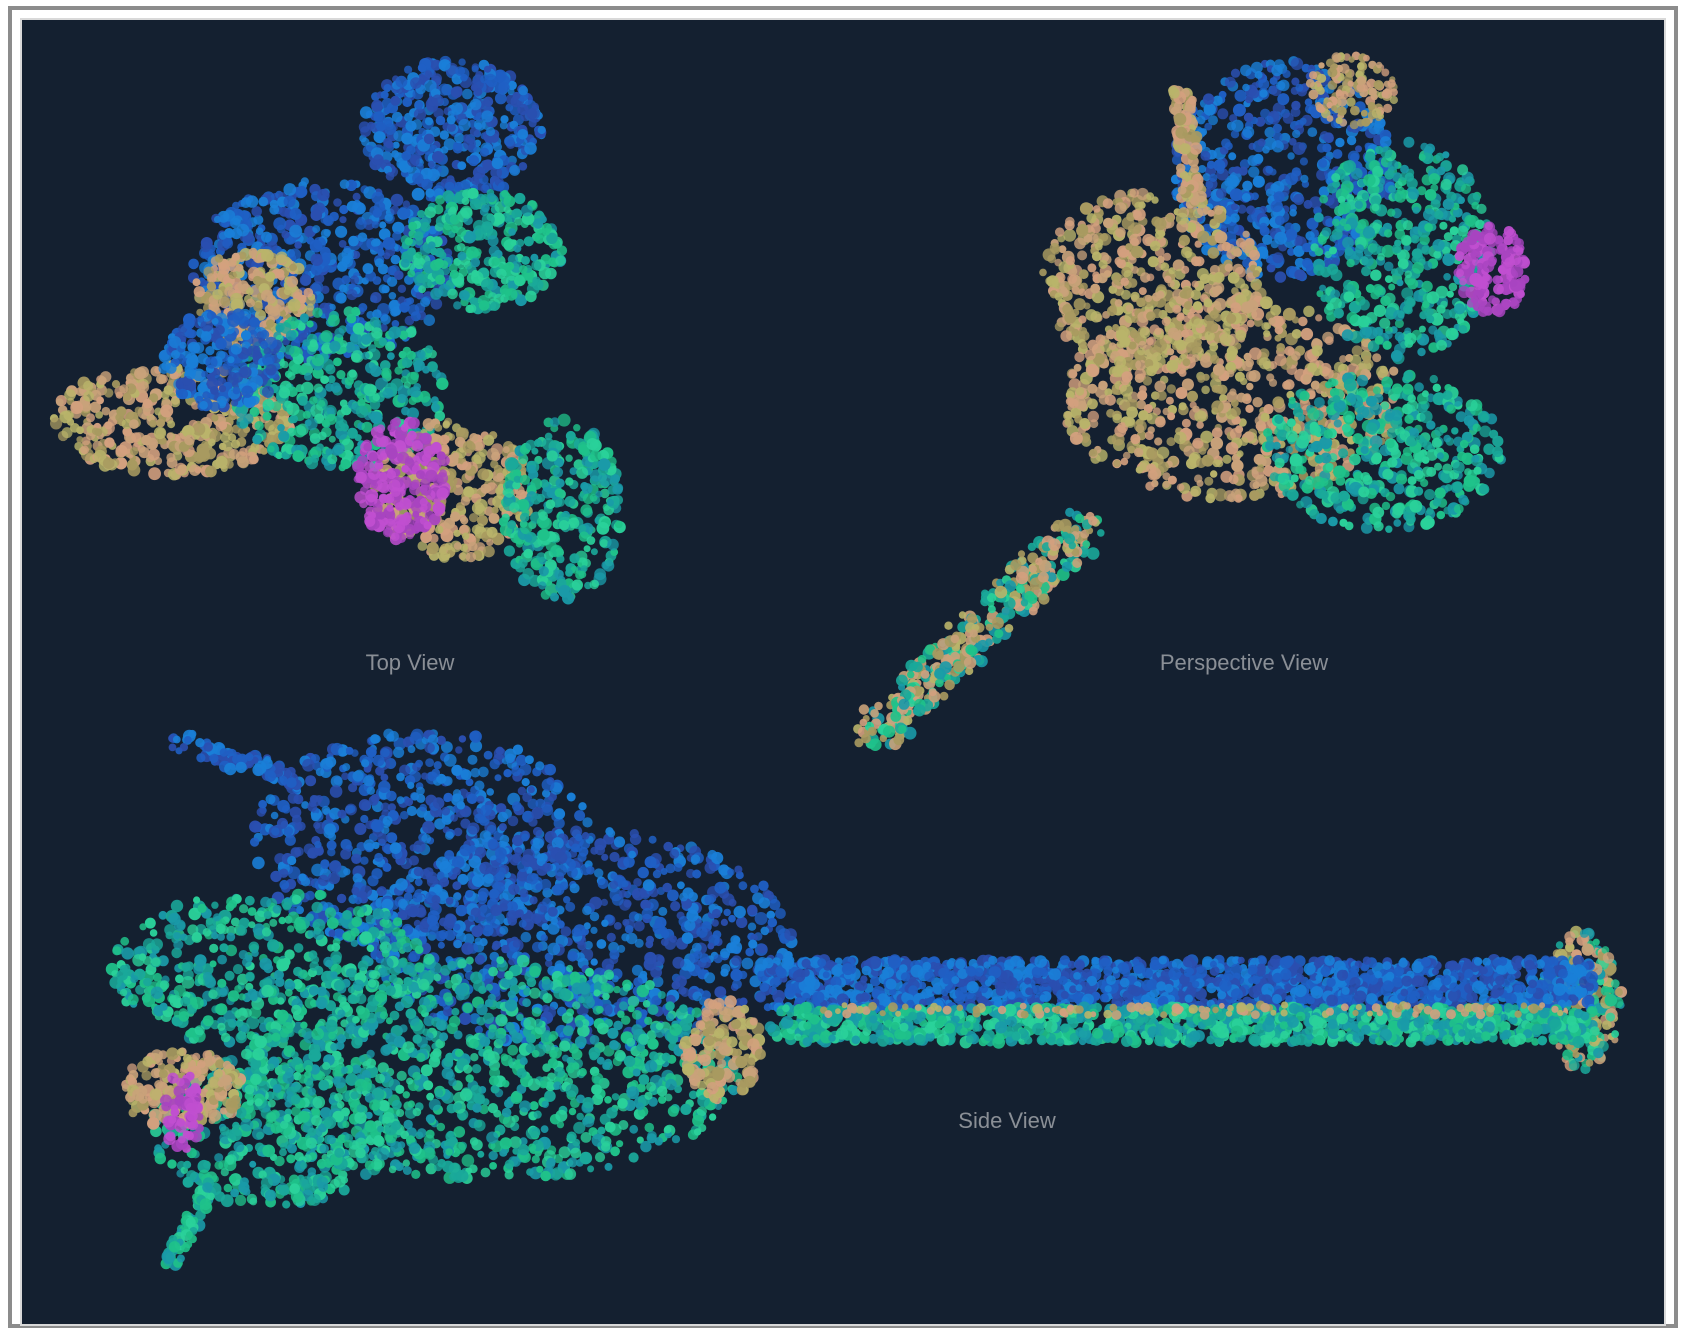  I want to click on top-view-caption: Top View, so click(410, 662).